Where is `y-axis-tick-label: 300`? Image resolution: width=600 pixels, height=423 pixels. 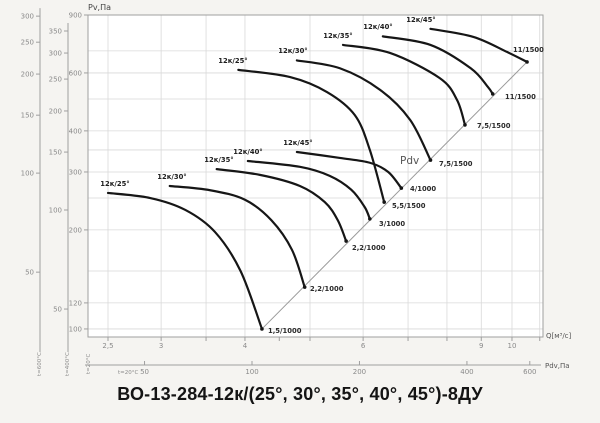 y-axis-tick-label: 300 is located at coordinates (75, 172).